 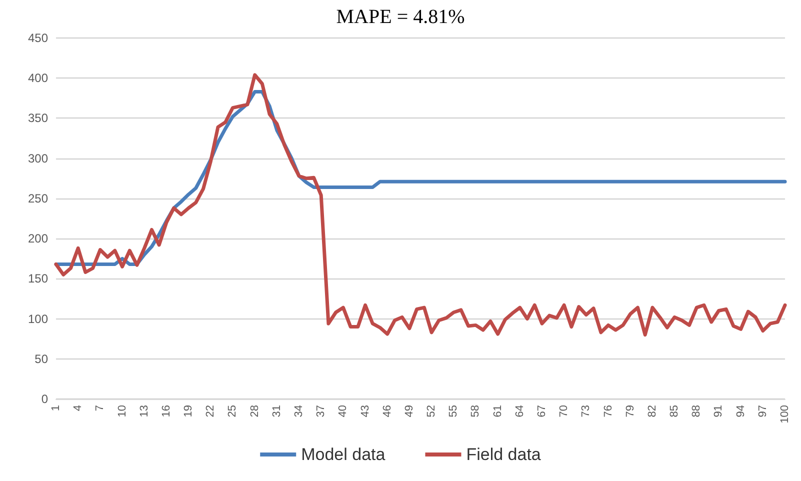 I want to click on y-tick-label: 100, so click(x=38, y=319).